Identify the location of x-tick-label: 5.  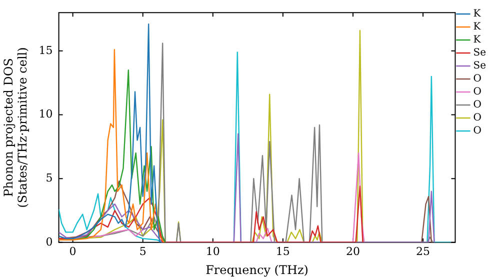
(142, 251).